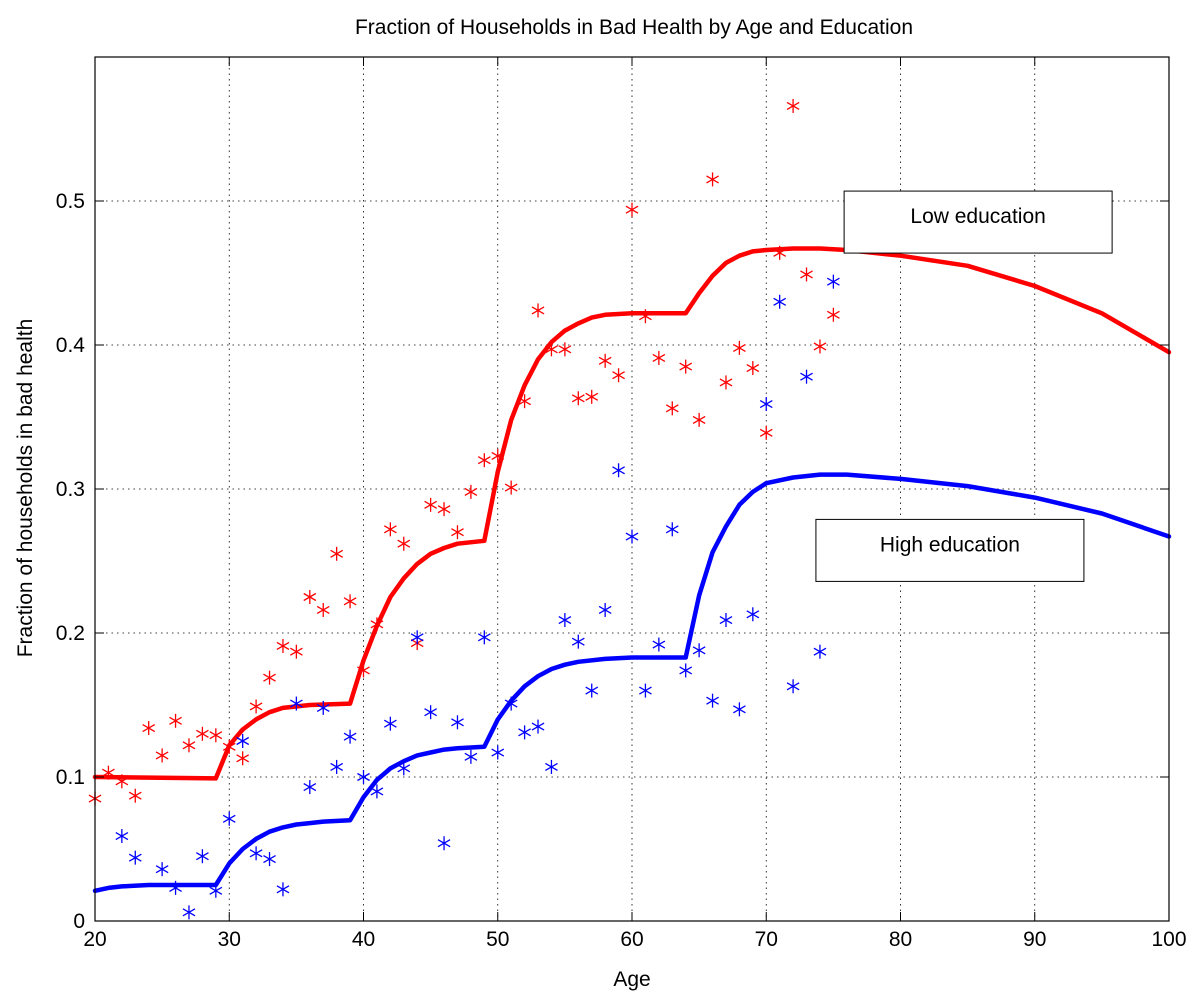 This screenshot has width=1196, height=992. Describe the element at coordinates (363, 939) in the screenshot. I see `x-tick-label: 40` at that location.